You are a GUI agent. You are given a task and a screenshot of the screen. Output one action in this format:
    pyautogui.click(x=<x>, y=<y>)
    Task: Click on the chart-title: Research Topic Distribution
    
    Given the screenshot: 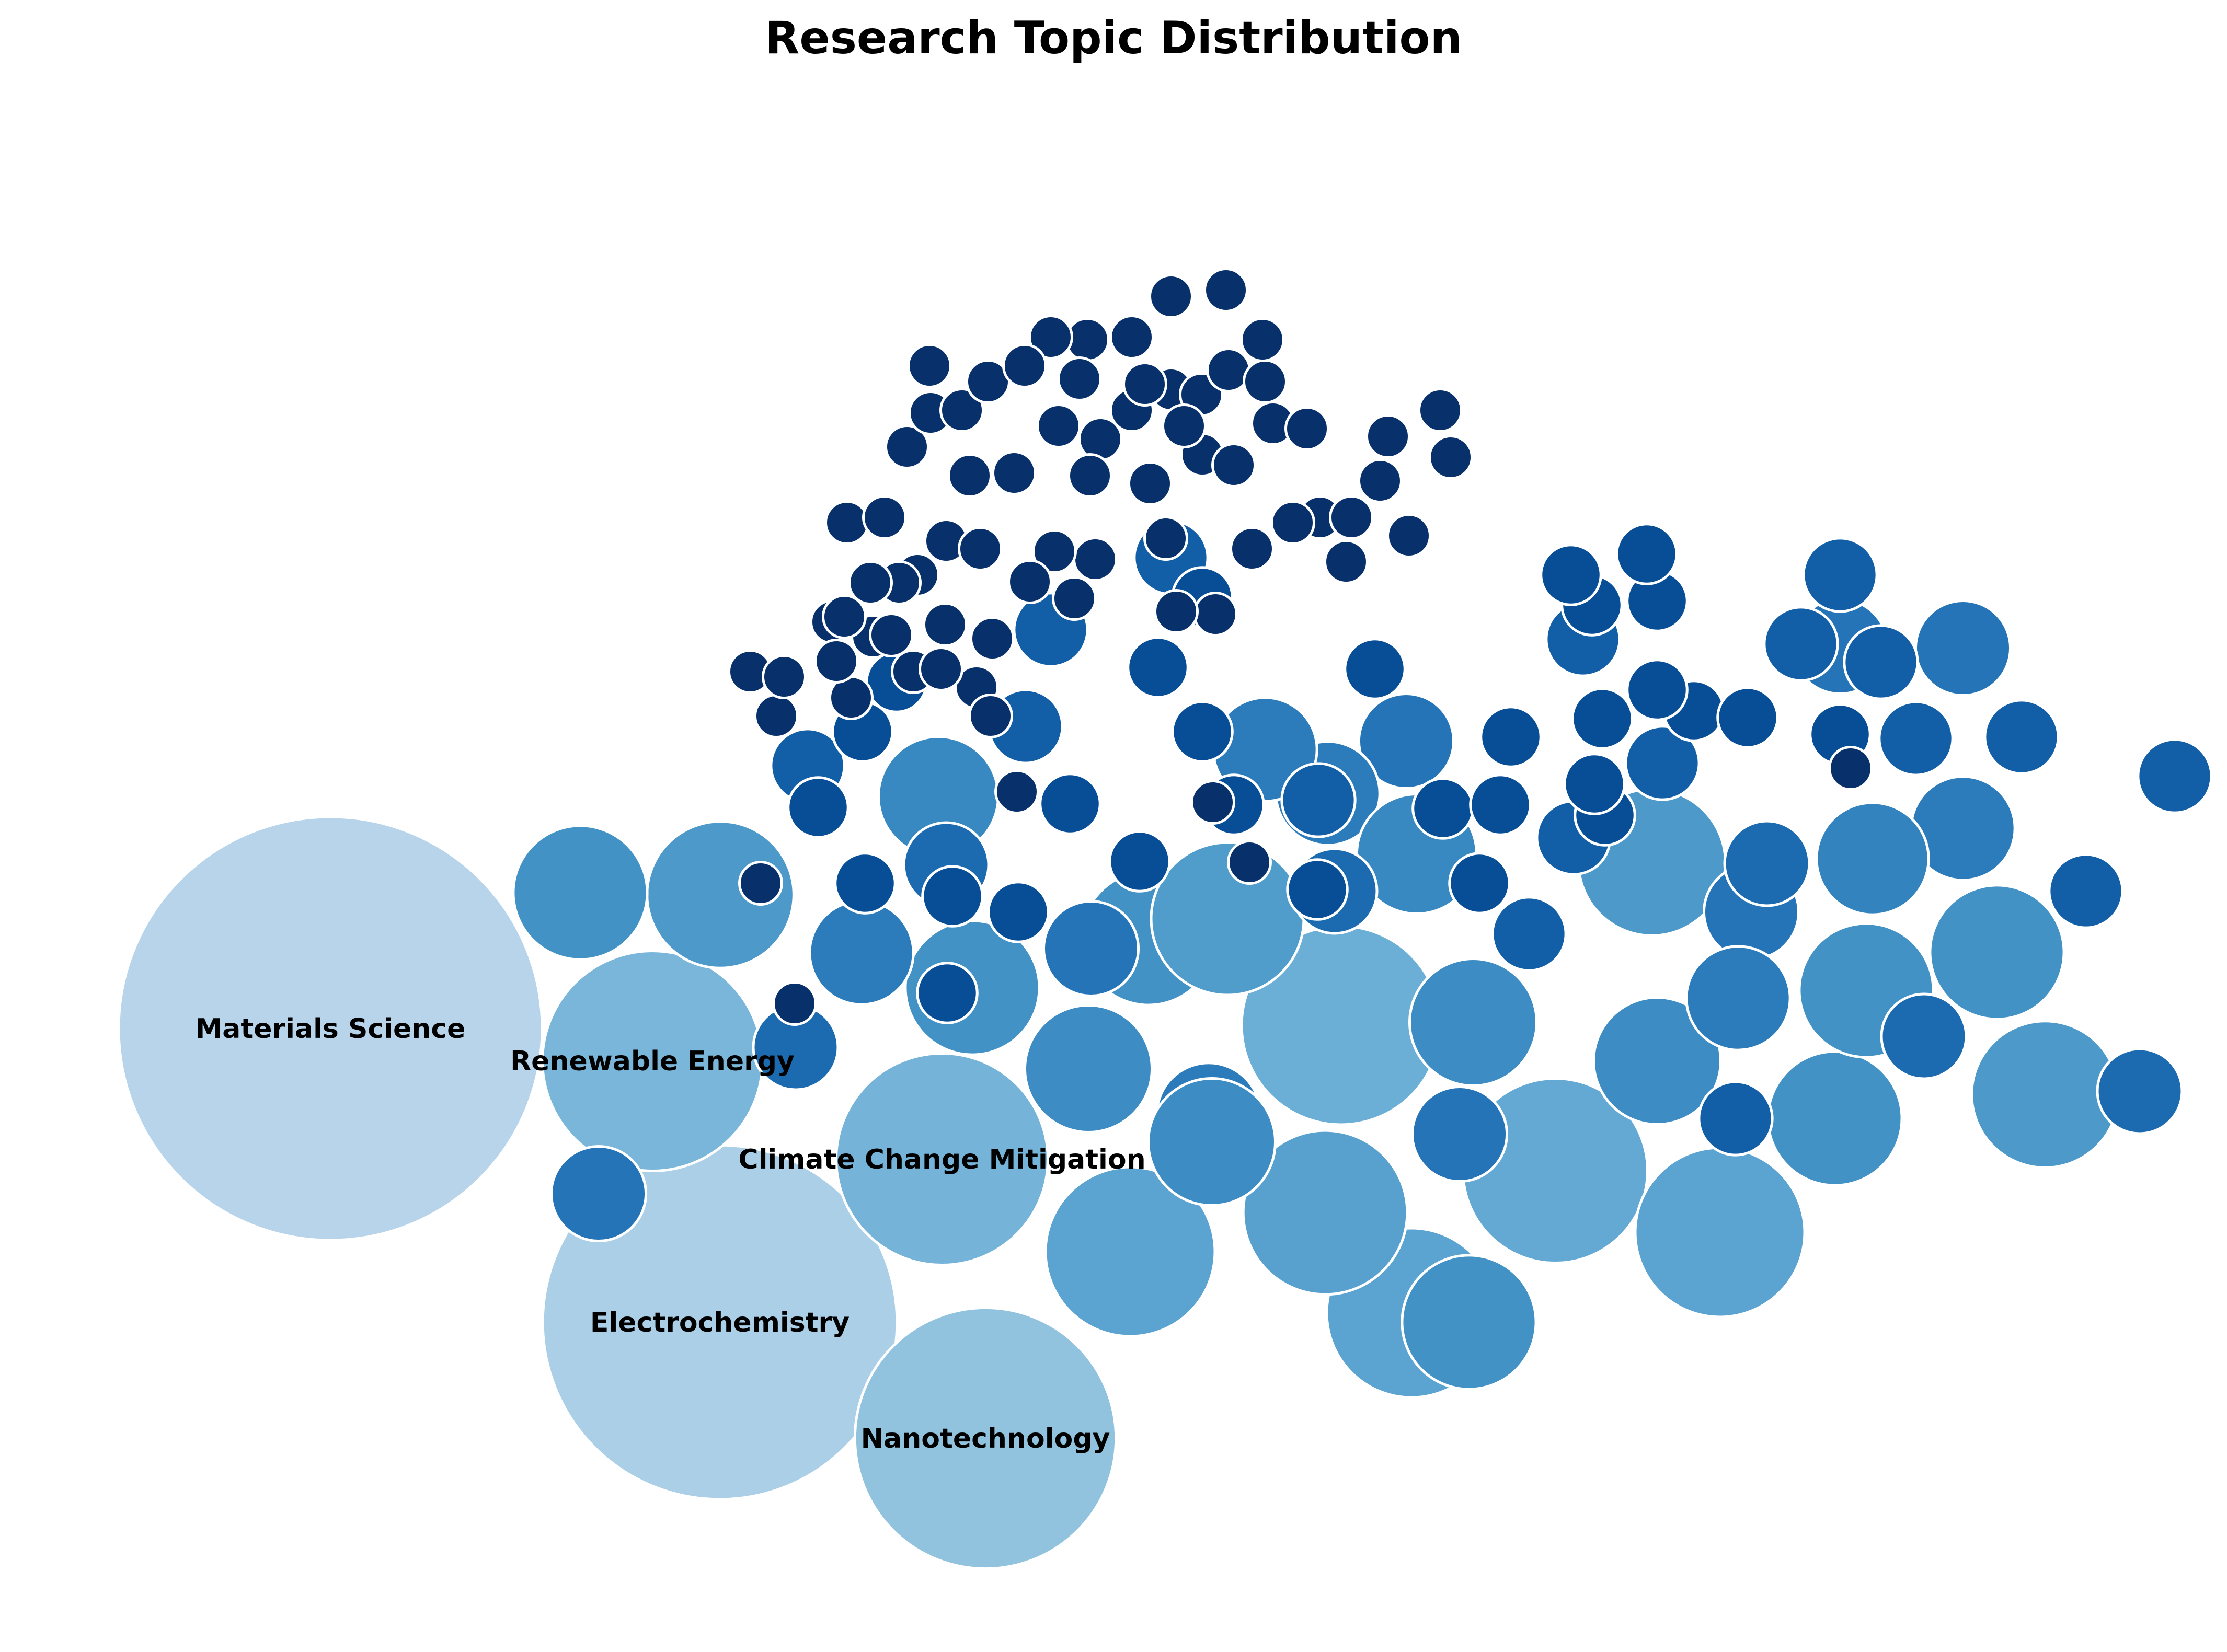 What is the action you would take?
    pyautogui.click(x=1113, y=38)
    